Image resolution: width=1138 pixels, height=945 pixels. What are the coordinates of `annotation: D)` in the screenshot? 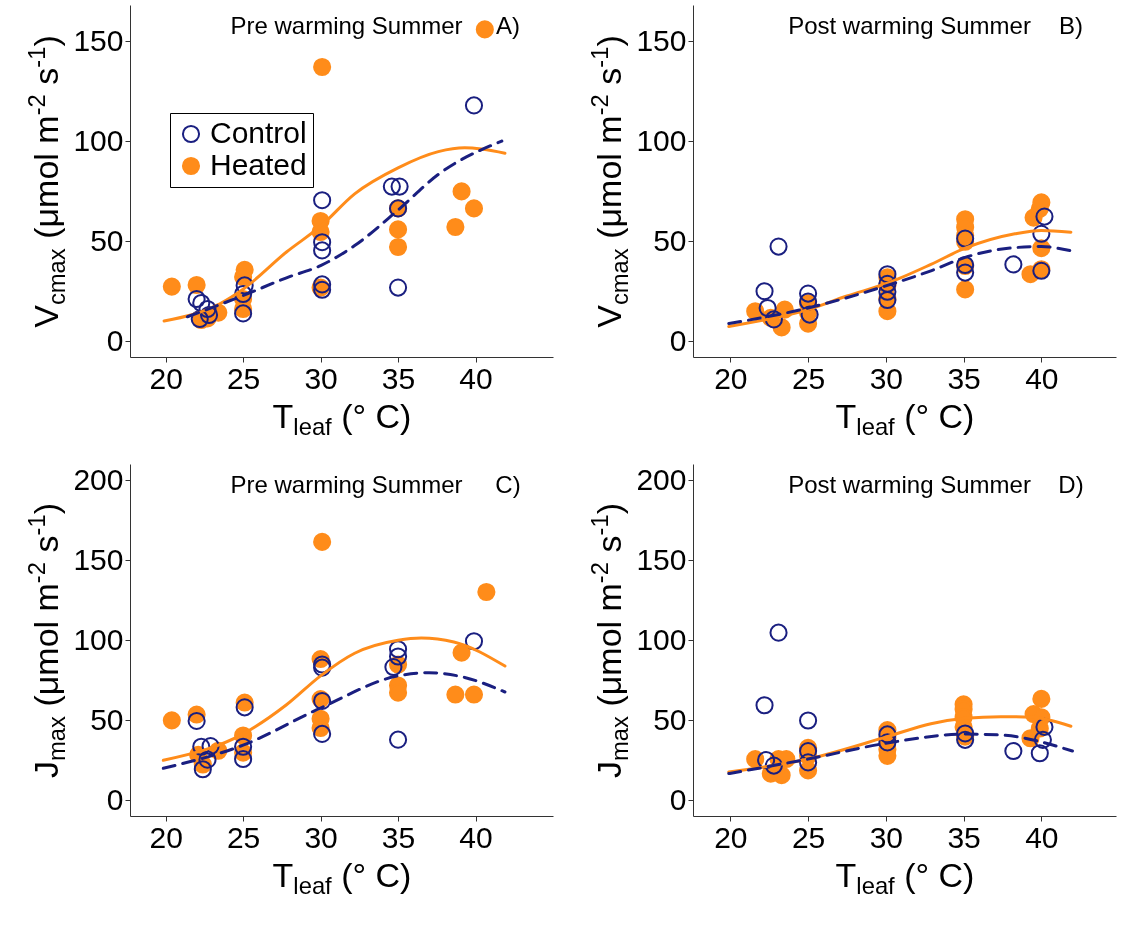 It's located at (1071, 484).